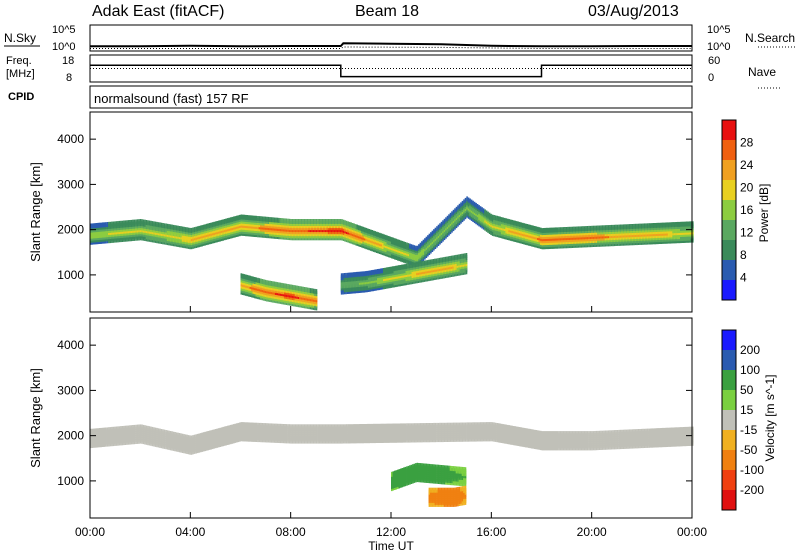 The height and width of the screenshot is (554, 800). Describe the element at coordinates (70, 230) in the screenshot. I see `range-tick-label: 2000` at that location.